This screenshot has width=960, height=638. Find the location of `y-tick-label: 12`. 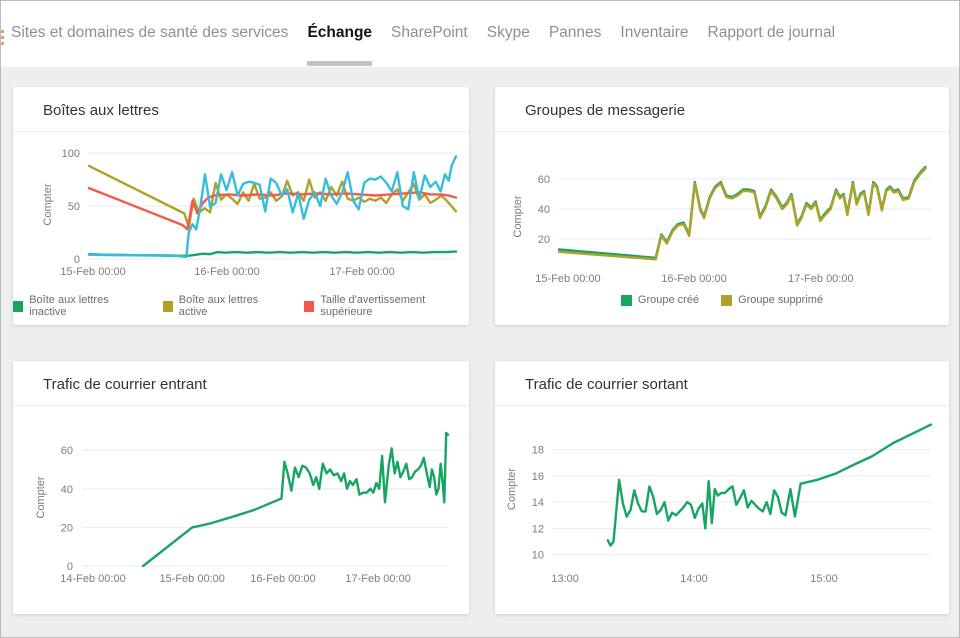

y-tick-label: 12 is located at coordinates (538, 529).